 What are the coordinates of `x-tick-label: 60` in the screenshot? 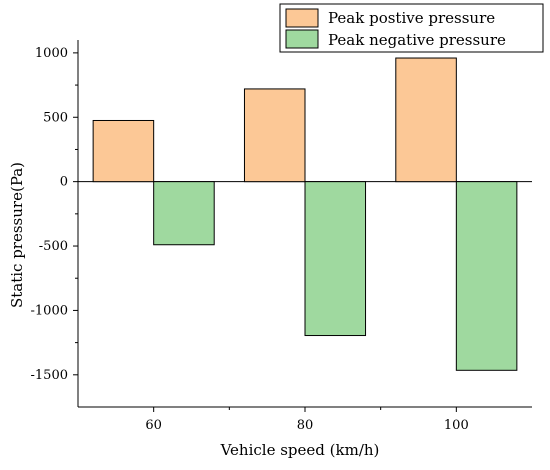 It's located at (153, 425).